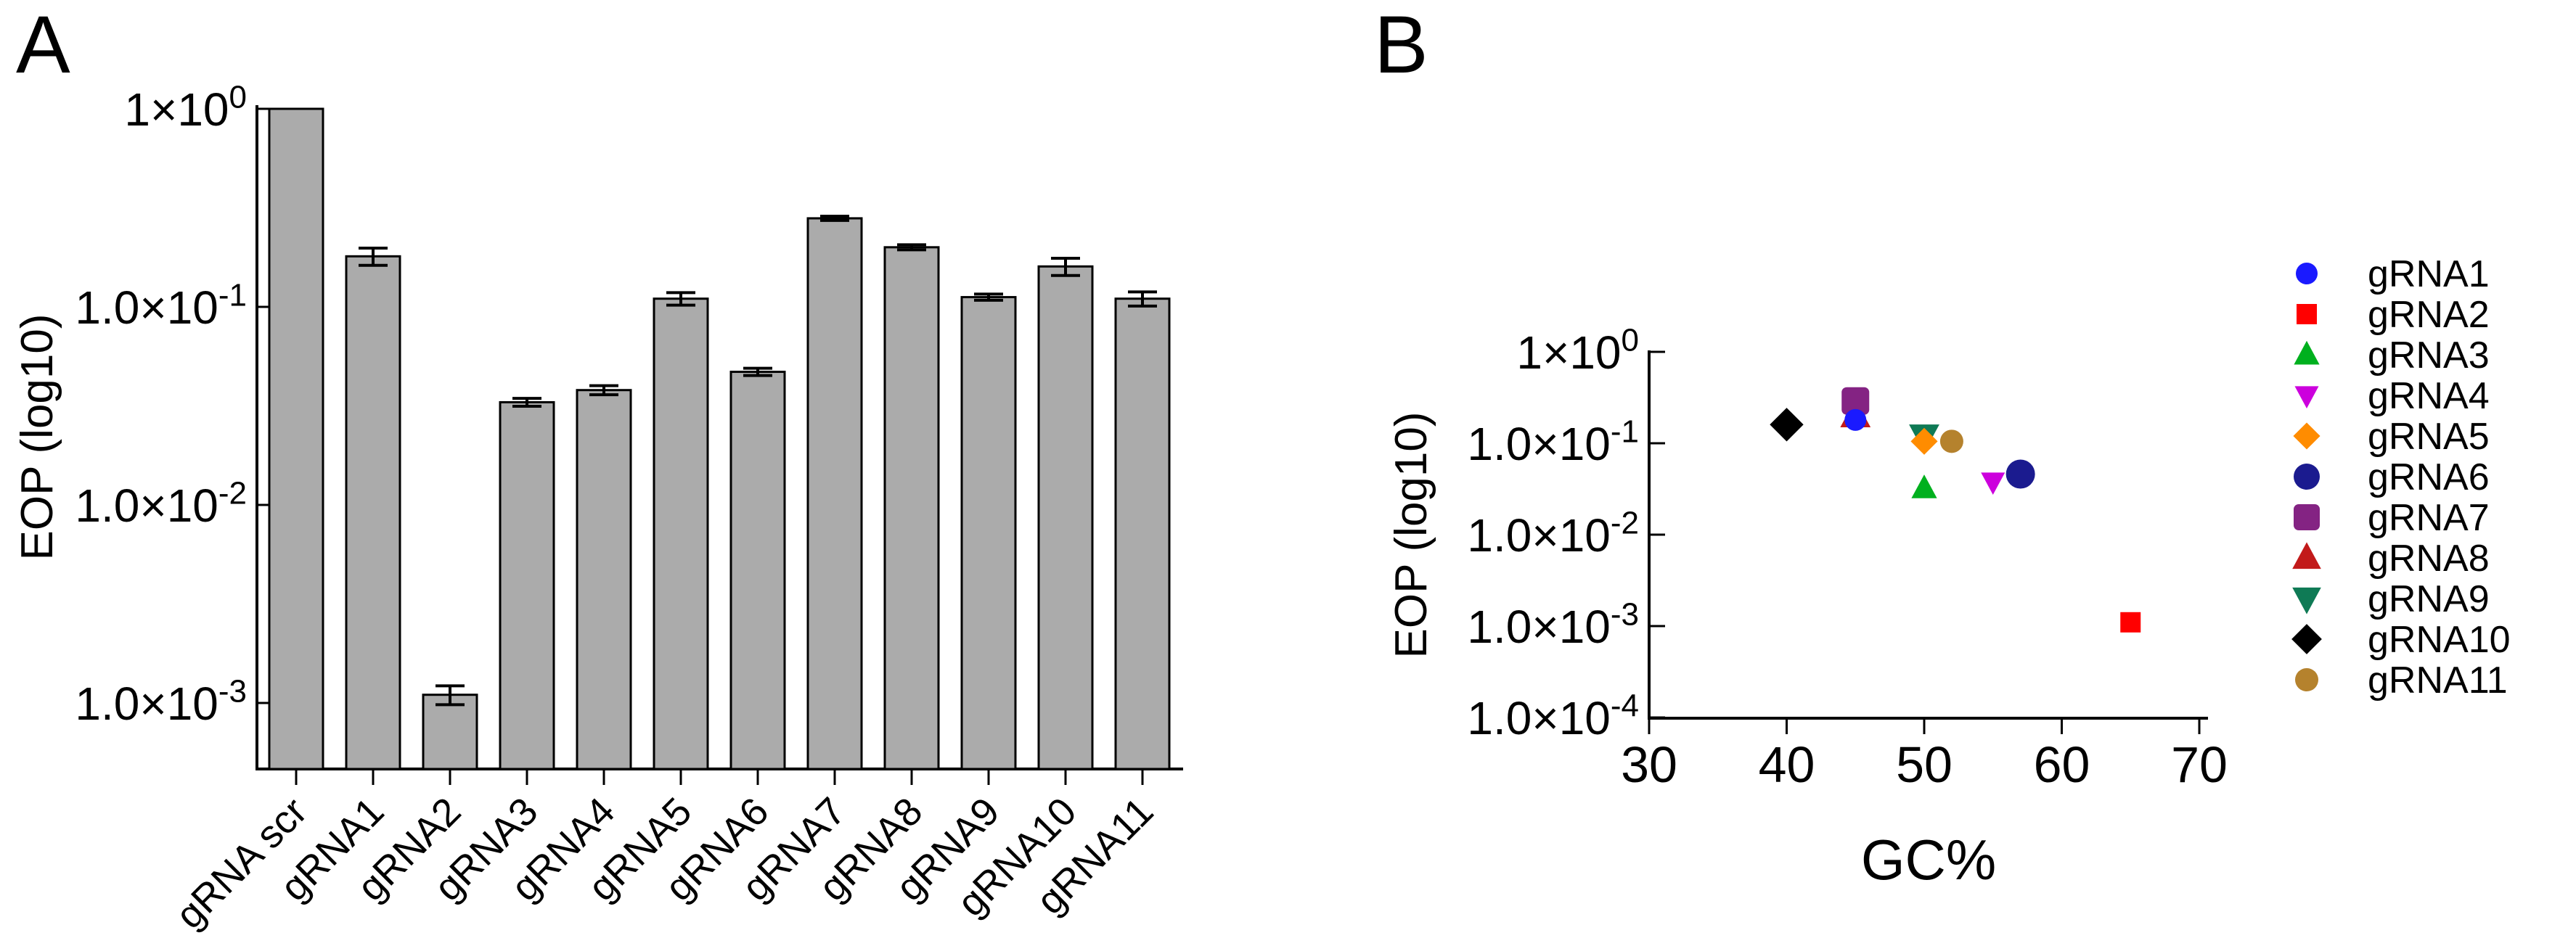 The height and width of the screenshot is (946, 2576). What do you see at coordinates (2307, 639) in the screenshot?
I see `legend-marker-gRNA10` at bounding box center [2307, 639].